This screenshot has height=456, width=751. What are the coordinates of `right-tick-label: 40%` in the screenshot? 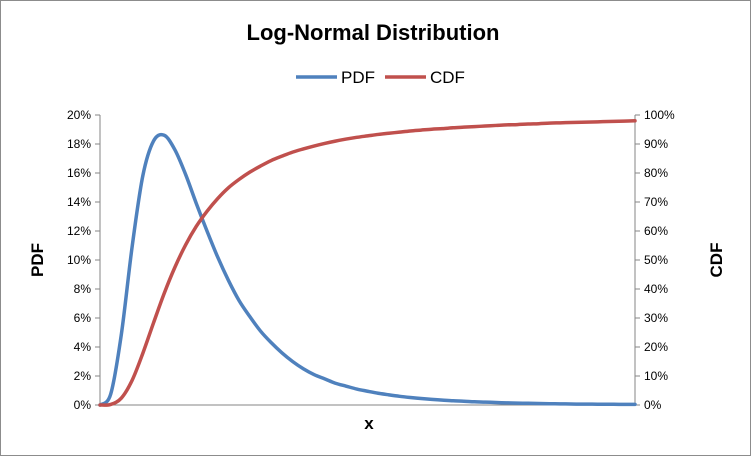 It's located at (656, 289).